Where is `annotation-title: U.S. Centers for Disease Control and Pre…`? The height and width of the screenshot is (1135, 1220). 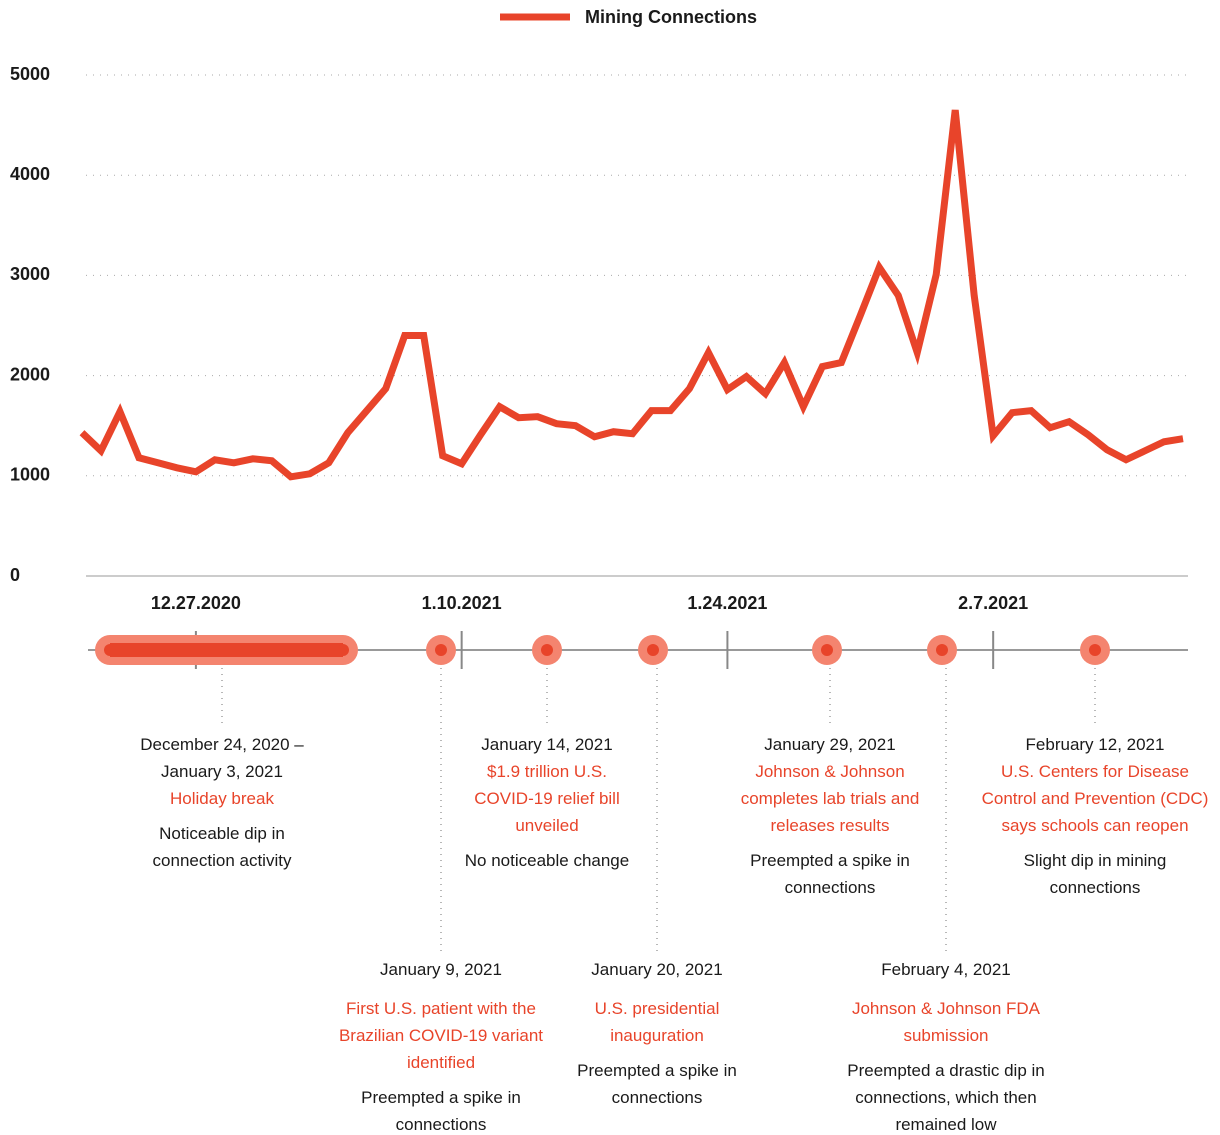
annotation-title: U.S. Centers for Disease Control and Pre… is located at coordinates (1095, 798).